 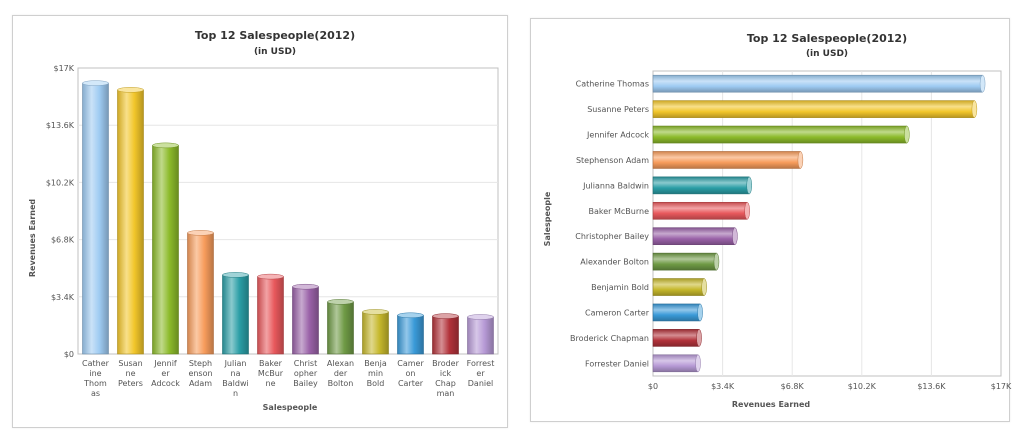 What do you see at coordinates (271, 383) in the screenshot?
I see `x-tick-label: ne` at bounding box center [271, 383].